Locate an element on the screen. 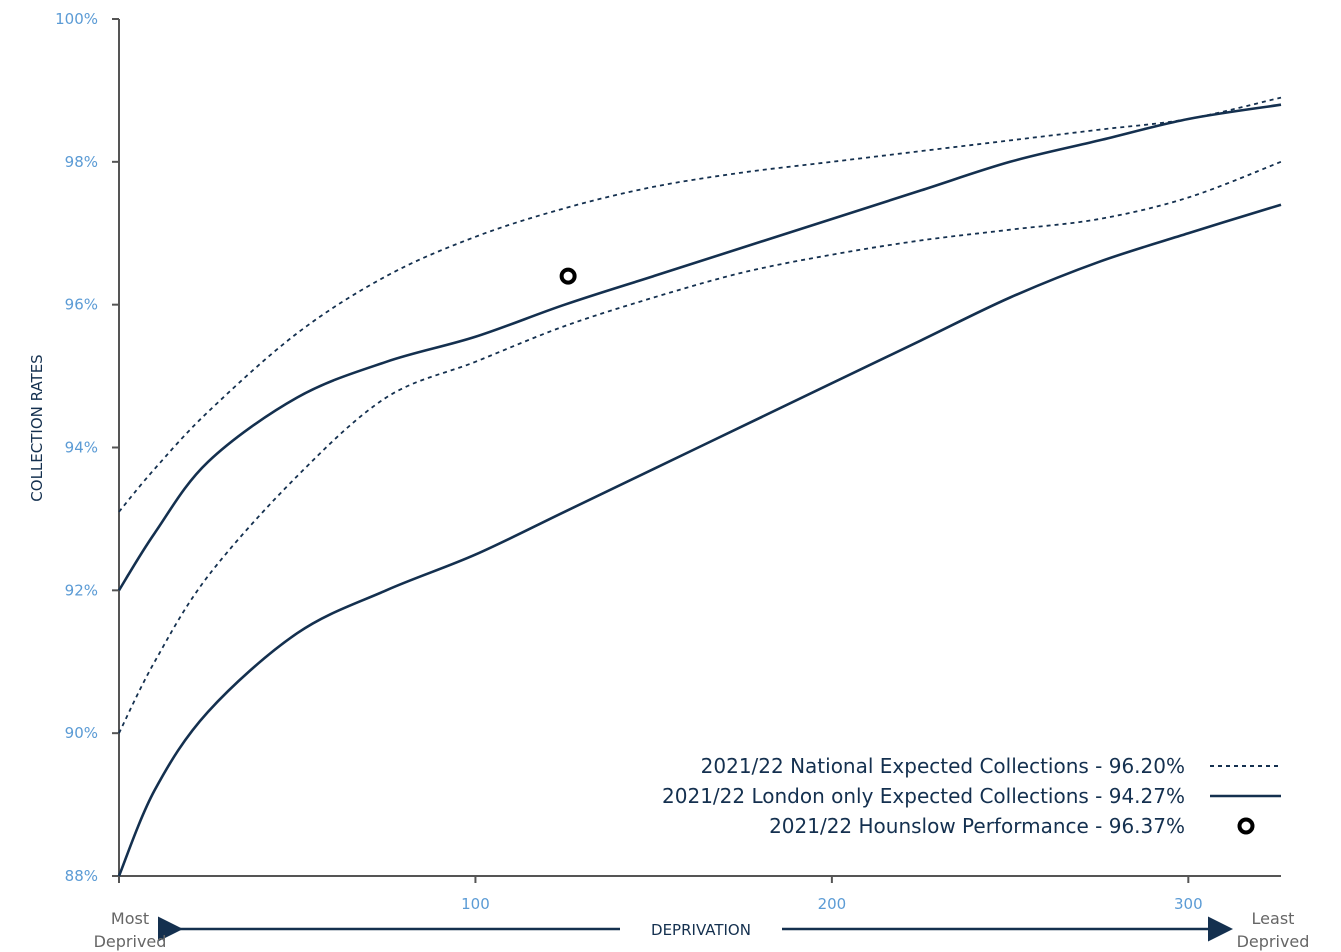 Image resolution: width=1341 pixels, height=952 pixels. y-axis-title: COLLECTION RATES is located at coordinates (37, 427).